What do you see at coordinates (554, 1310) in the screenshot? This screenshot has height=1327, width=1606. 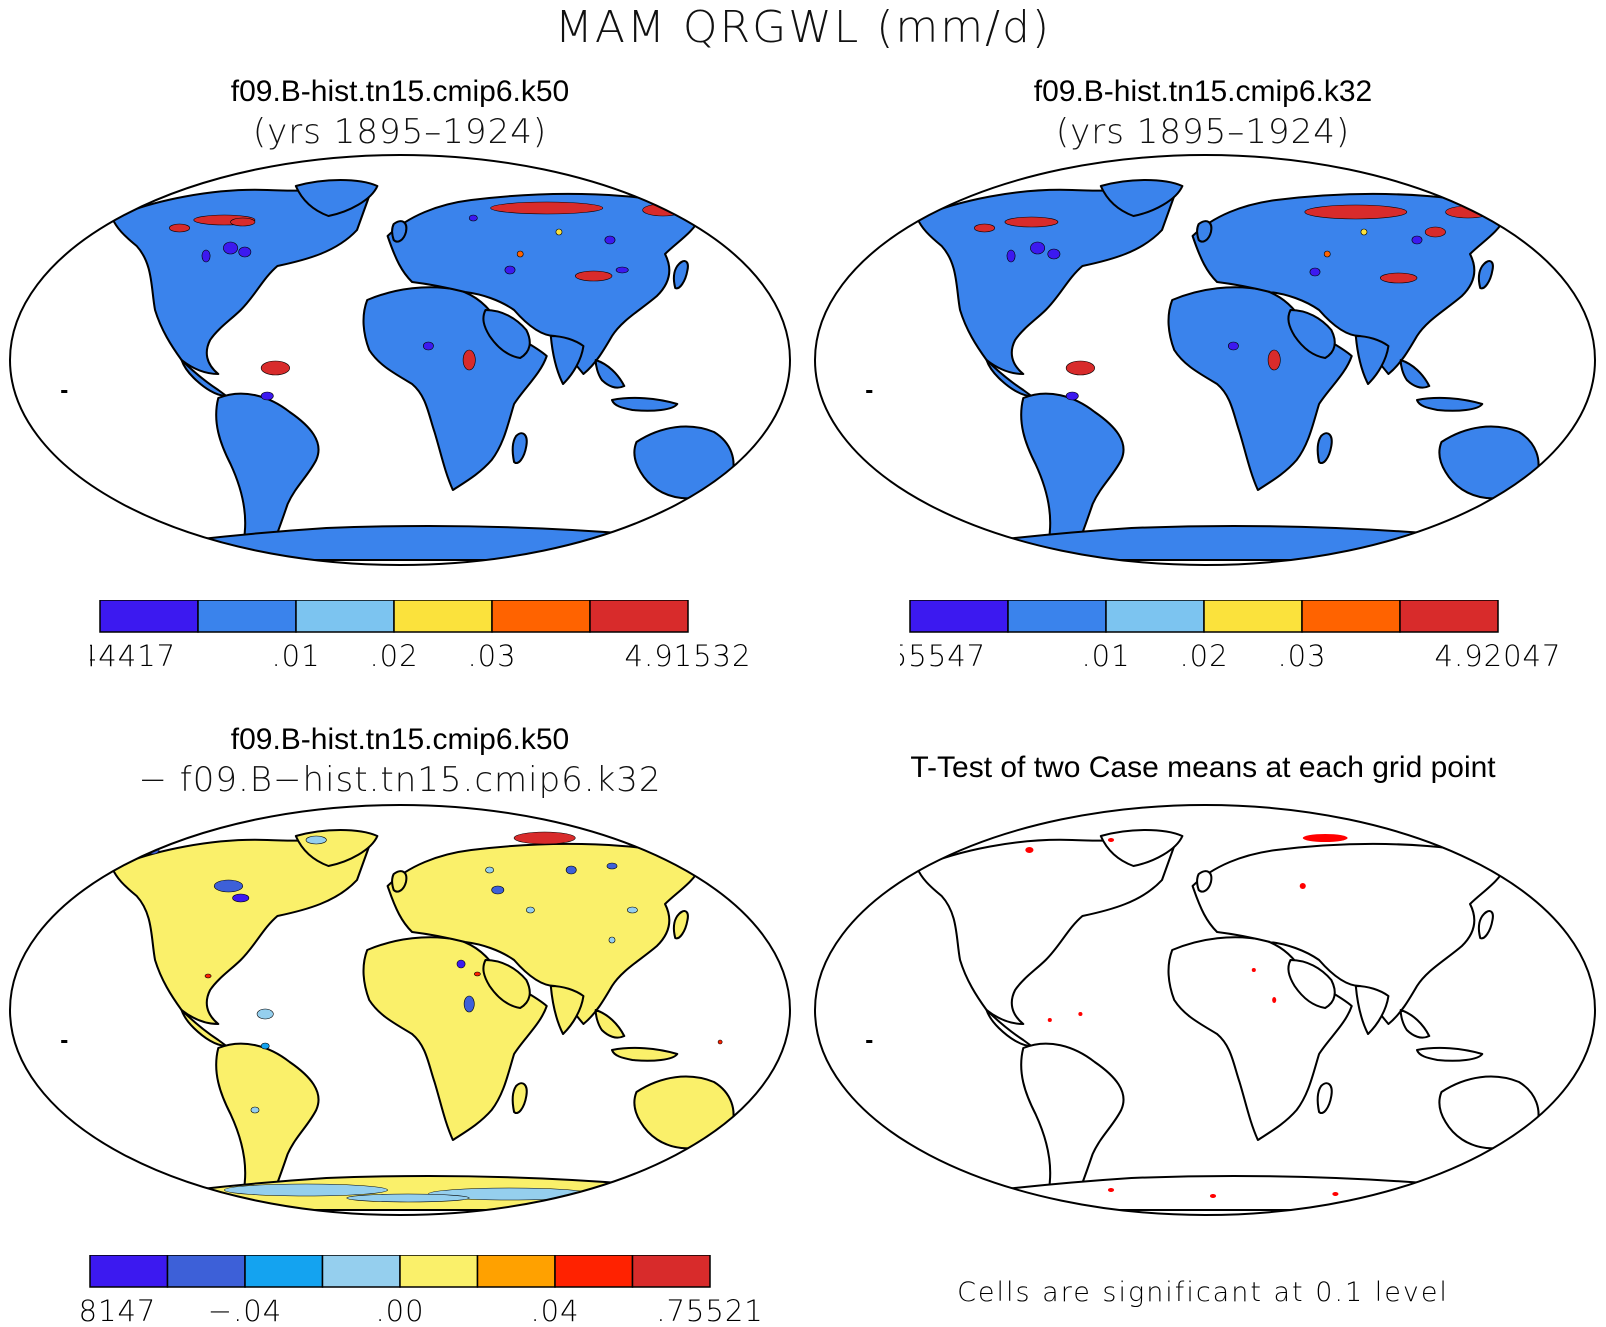 I see `colorbar-label: .04` at bounding box center [554, 1310].